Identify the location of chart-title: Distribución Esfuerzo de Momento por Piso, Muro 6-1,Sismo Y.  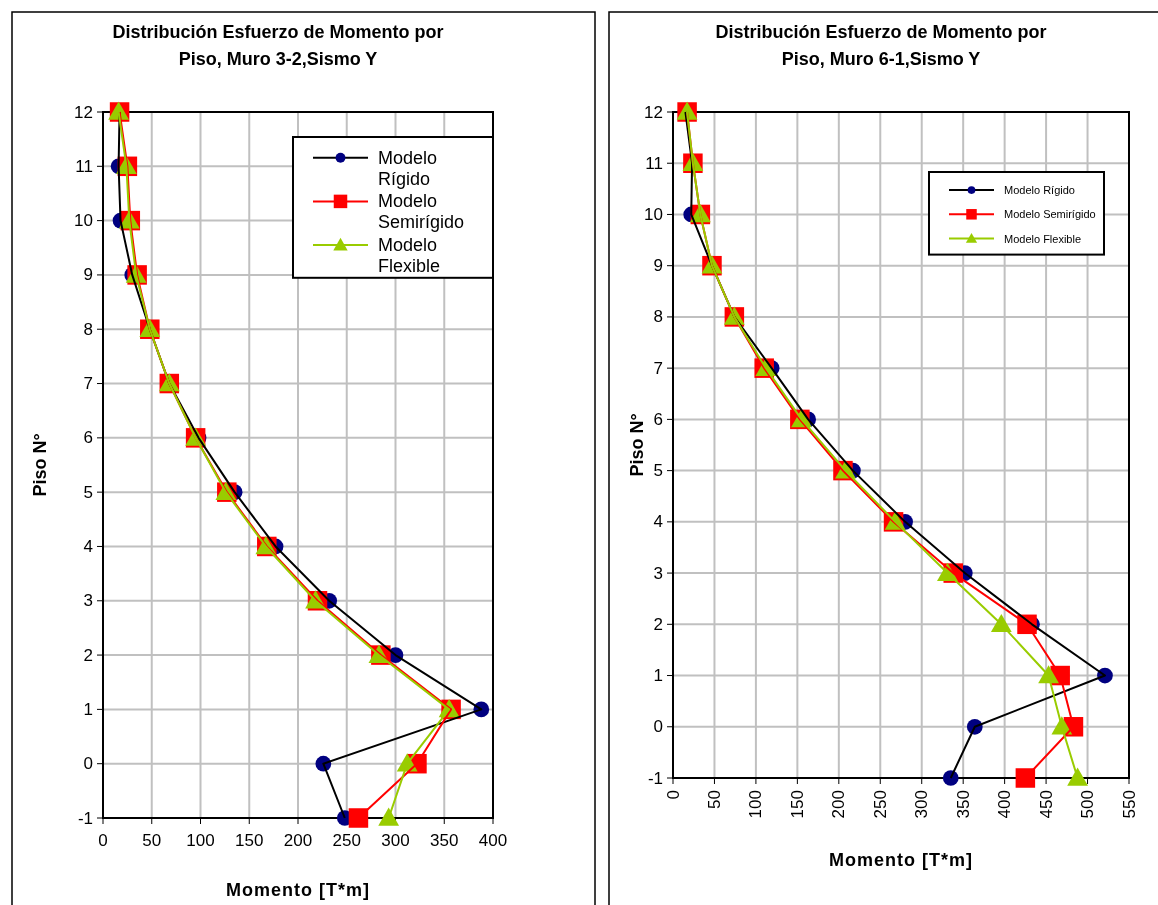
(881, 45).